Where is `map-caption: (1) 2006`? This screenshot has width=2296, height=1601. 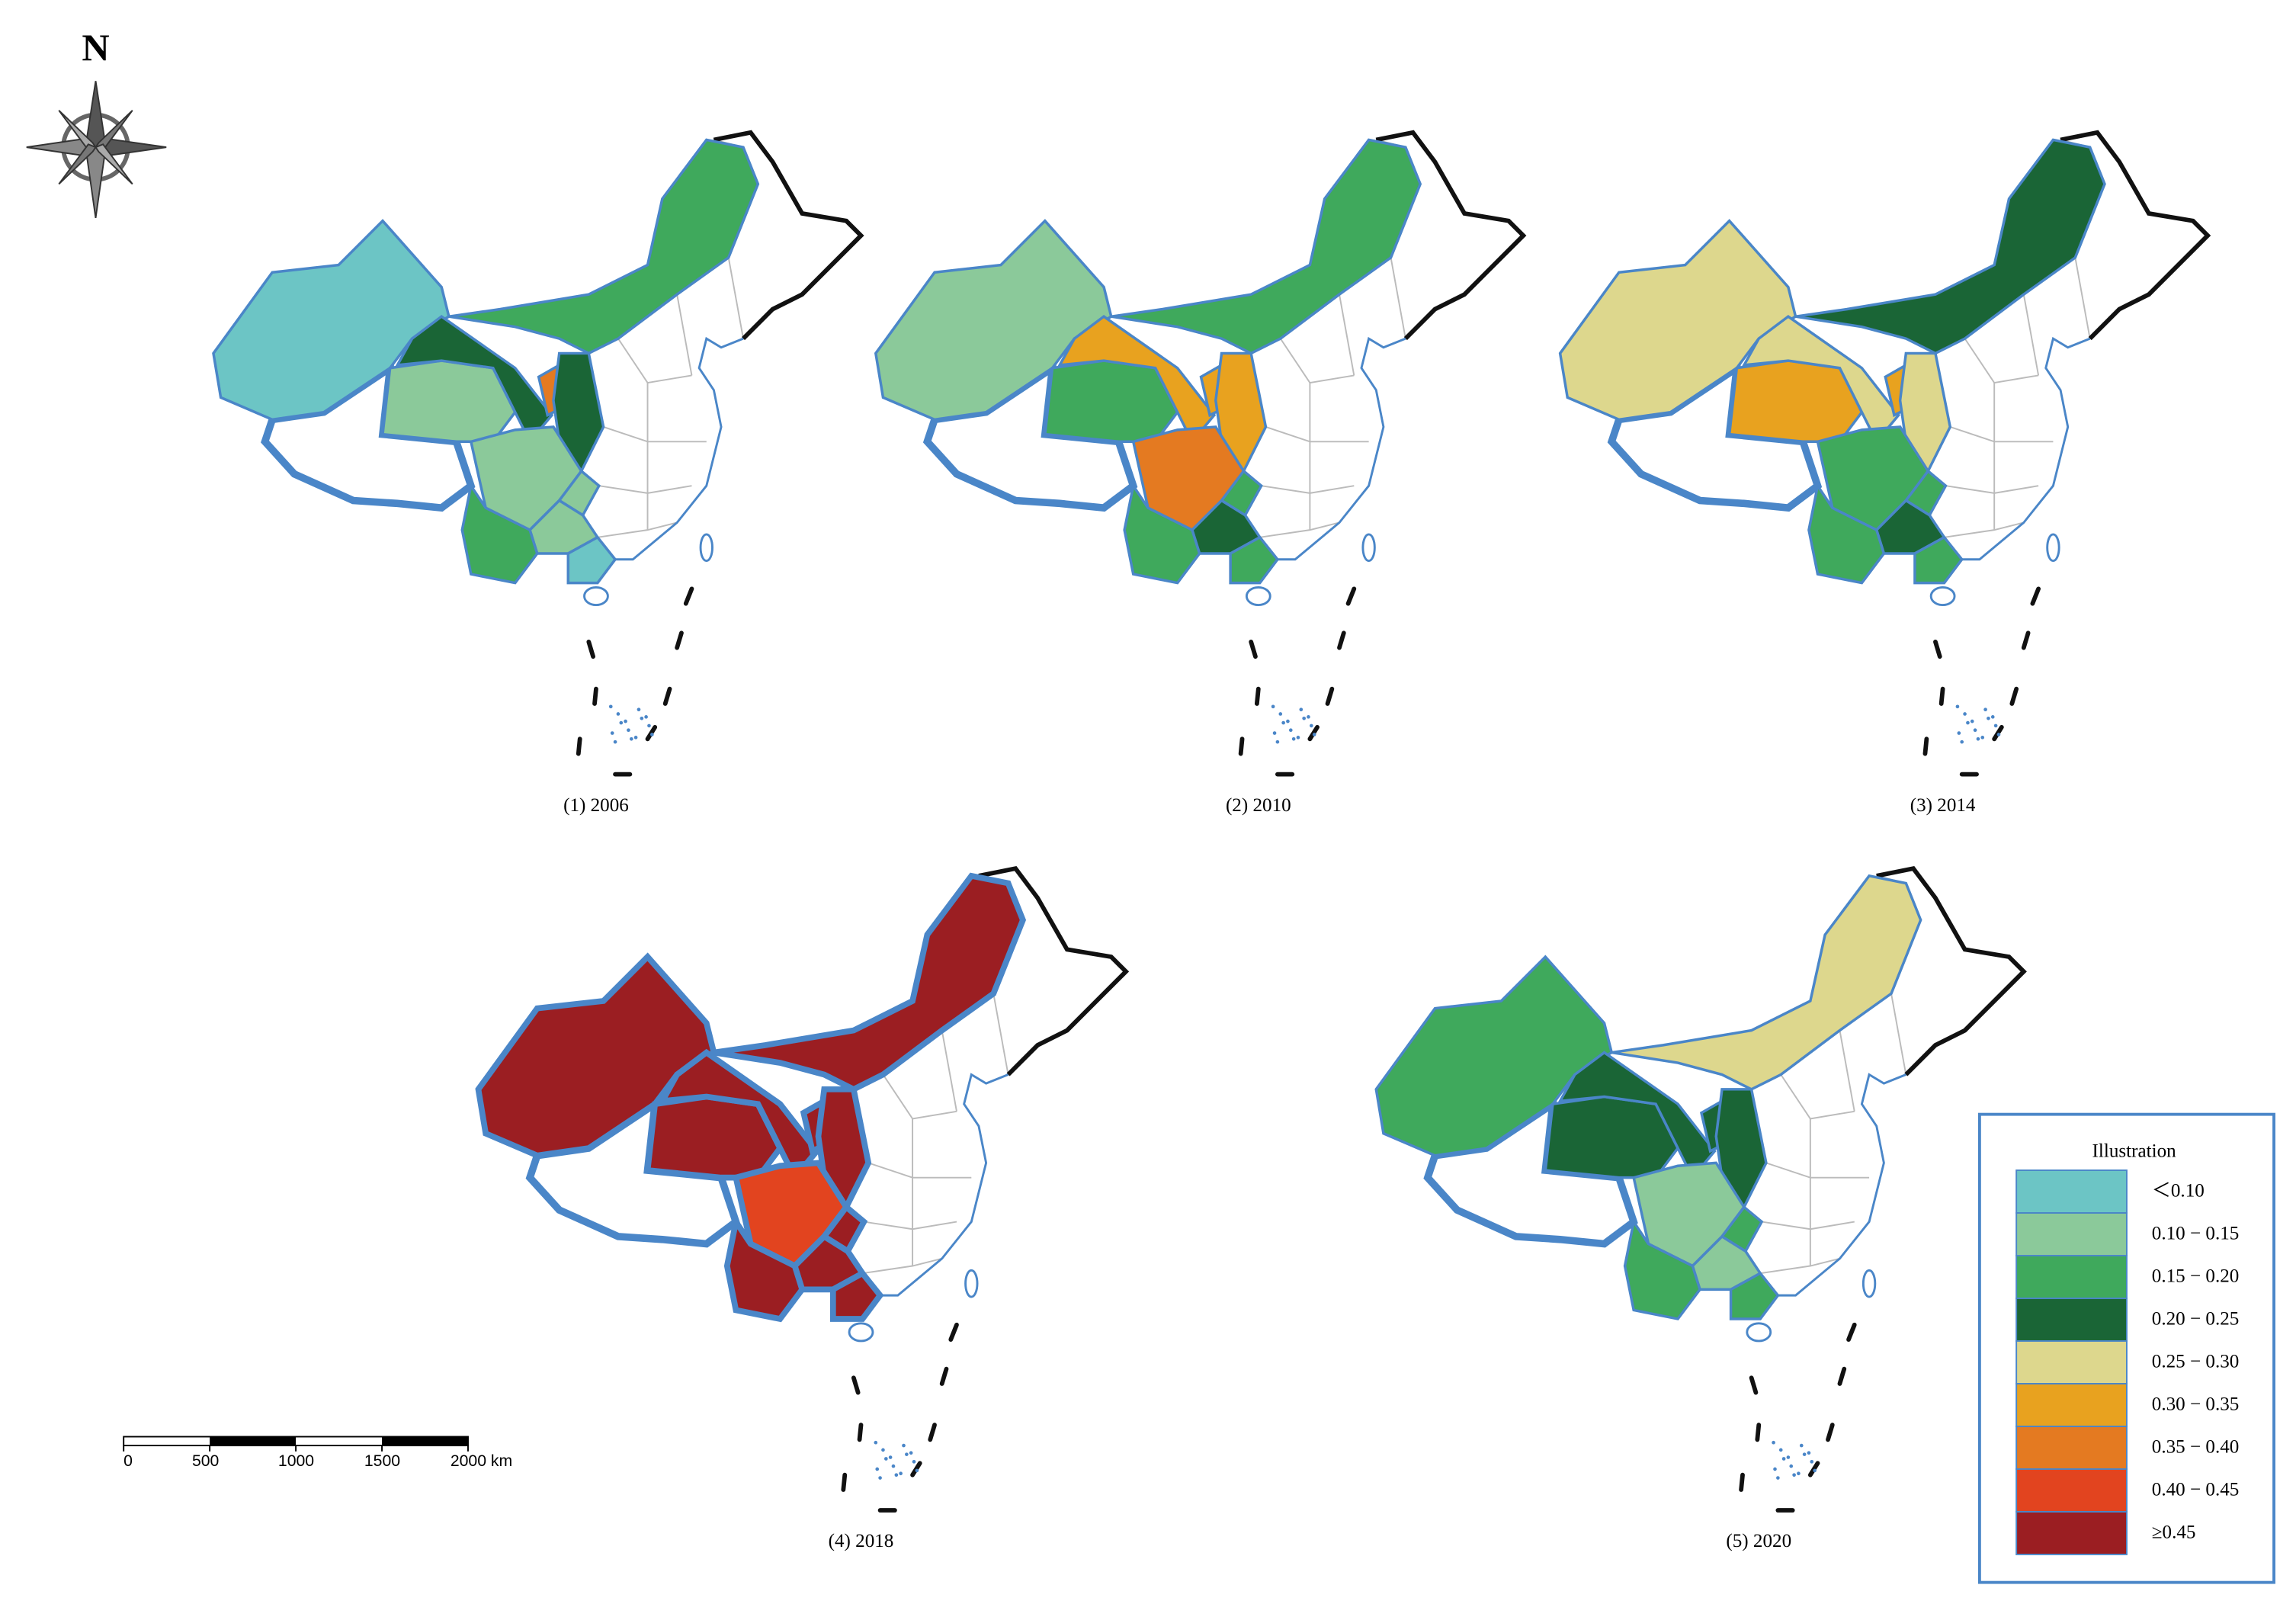
map-caption: (1) 2006 is located at coordinates (596, 805).